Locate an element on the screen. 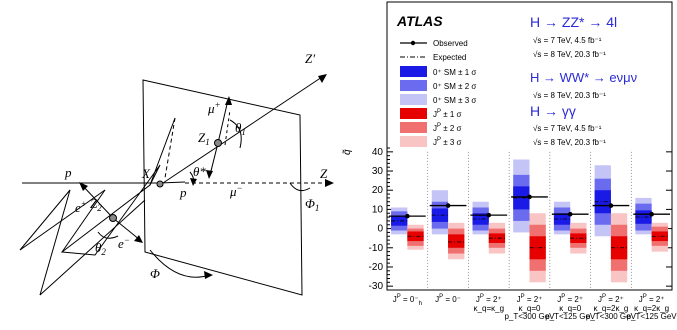  expected-lines is located at coordinates (529, 223).